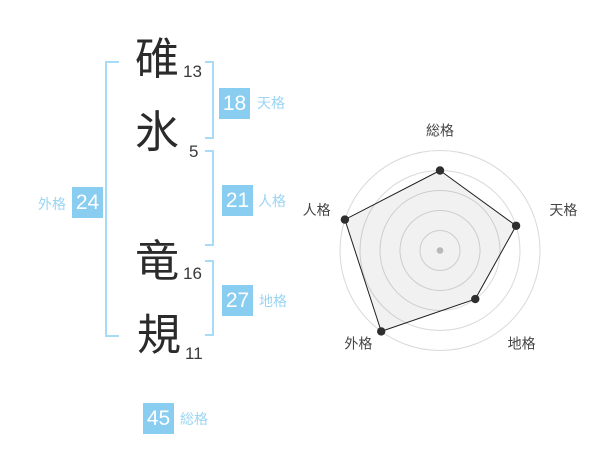 This screenshot has width=600, height=470. I want to click on stroke-count-1: 13, so click(192, 71).